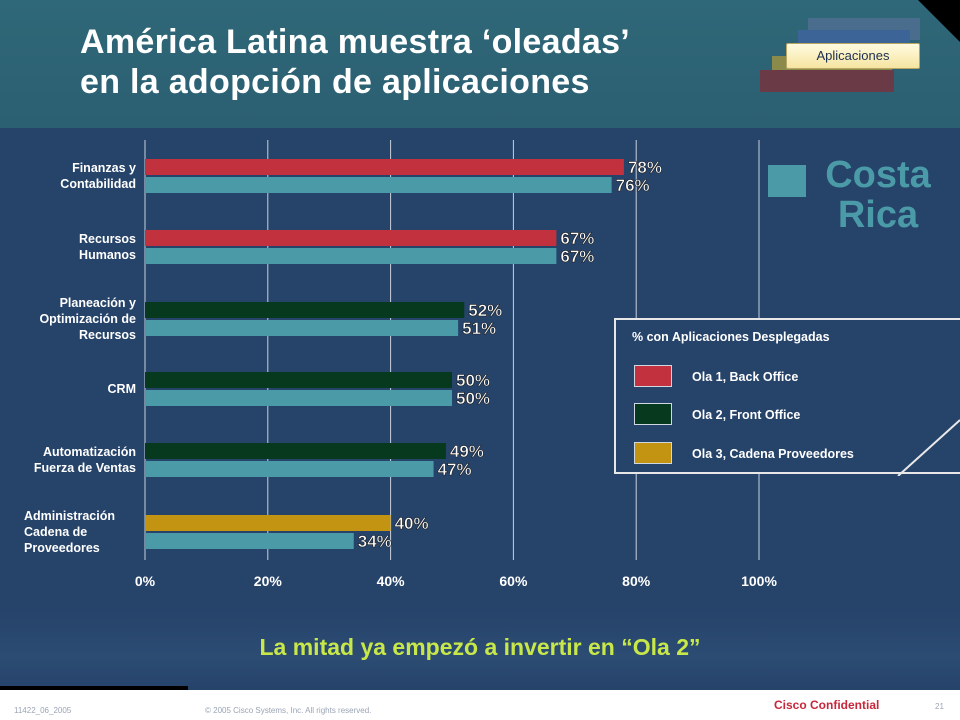 The height and width of the screenshot is (720, 960). I want to click on category-label: Humanos, so click(107, 255).